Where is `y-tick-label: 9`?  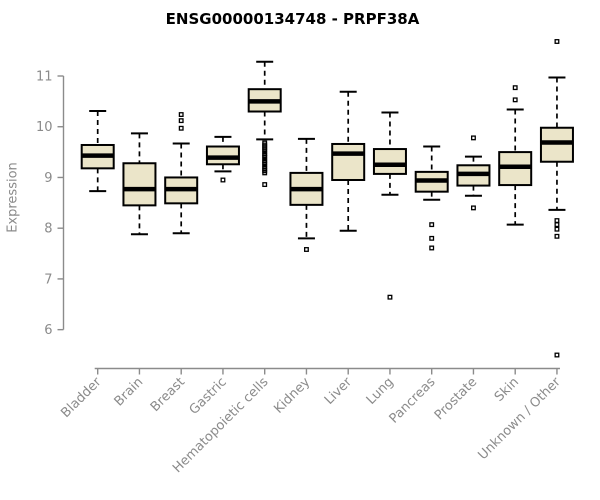
y-tick-label: 9 is located at coordinates (48, 178).